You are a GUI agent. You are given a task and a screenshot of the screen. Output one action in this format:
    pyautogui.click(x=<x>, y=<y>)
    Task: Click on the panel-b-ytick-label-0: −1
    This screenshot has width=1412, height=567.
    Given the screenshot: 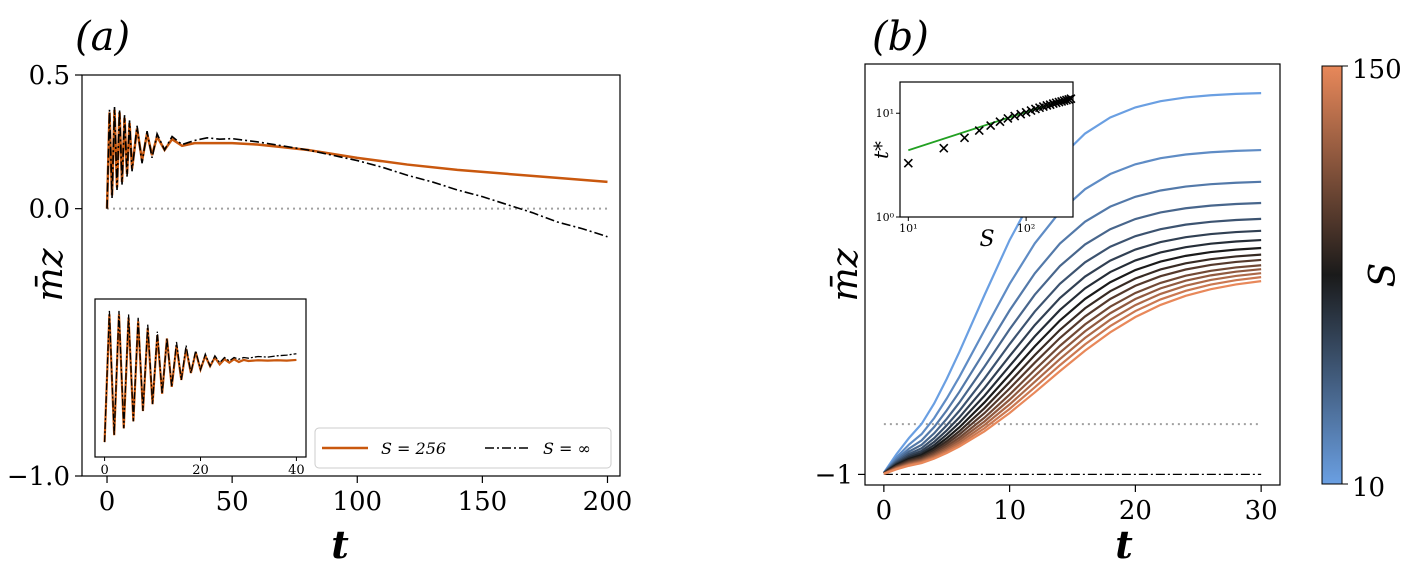 What is the action you would take?
    pyautogui.click(x=834, y=475)
    